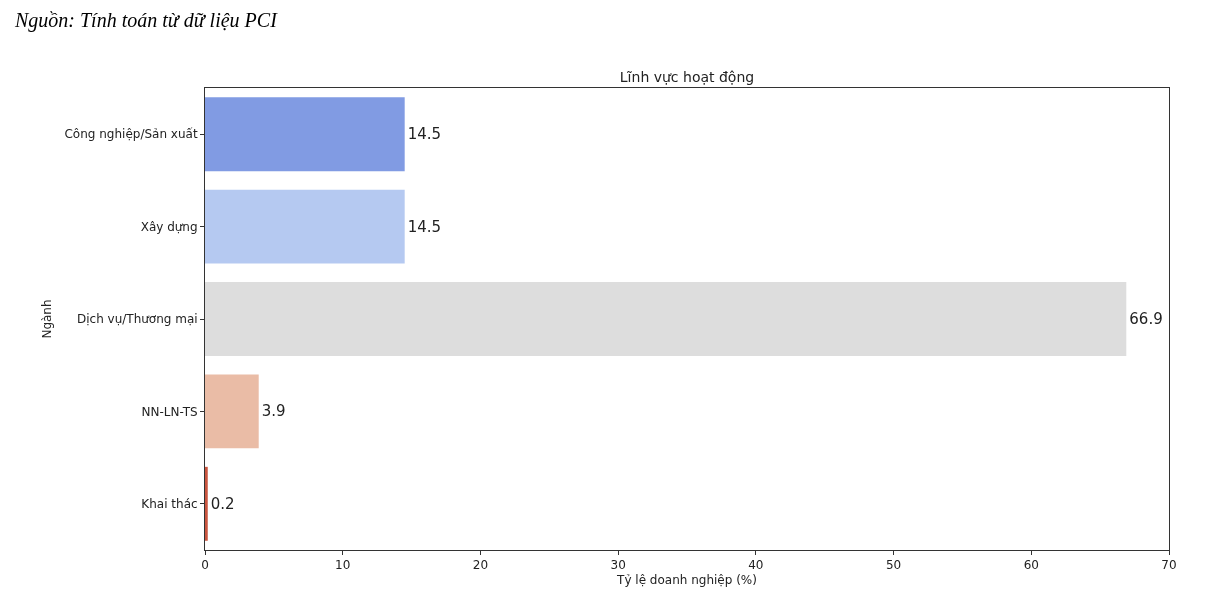 This screenshot has width=1209, height=602. I want to click on x-axis-title: Tỷ lệ doanh nghiệp (%), so click(686, 580).